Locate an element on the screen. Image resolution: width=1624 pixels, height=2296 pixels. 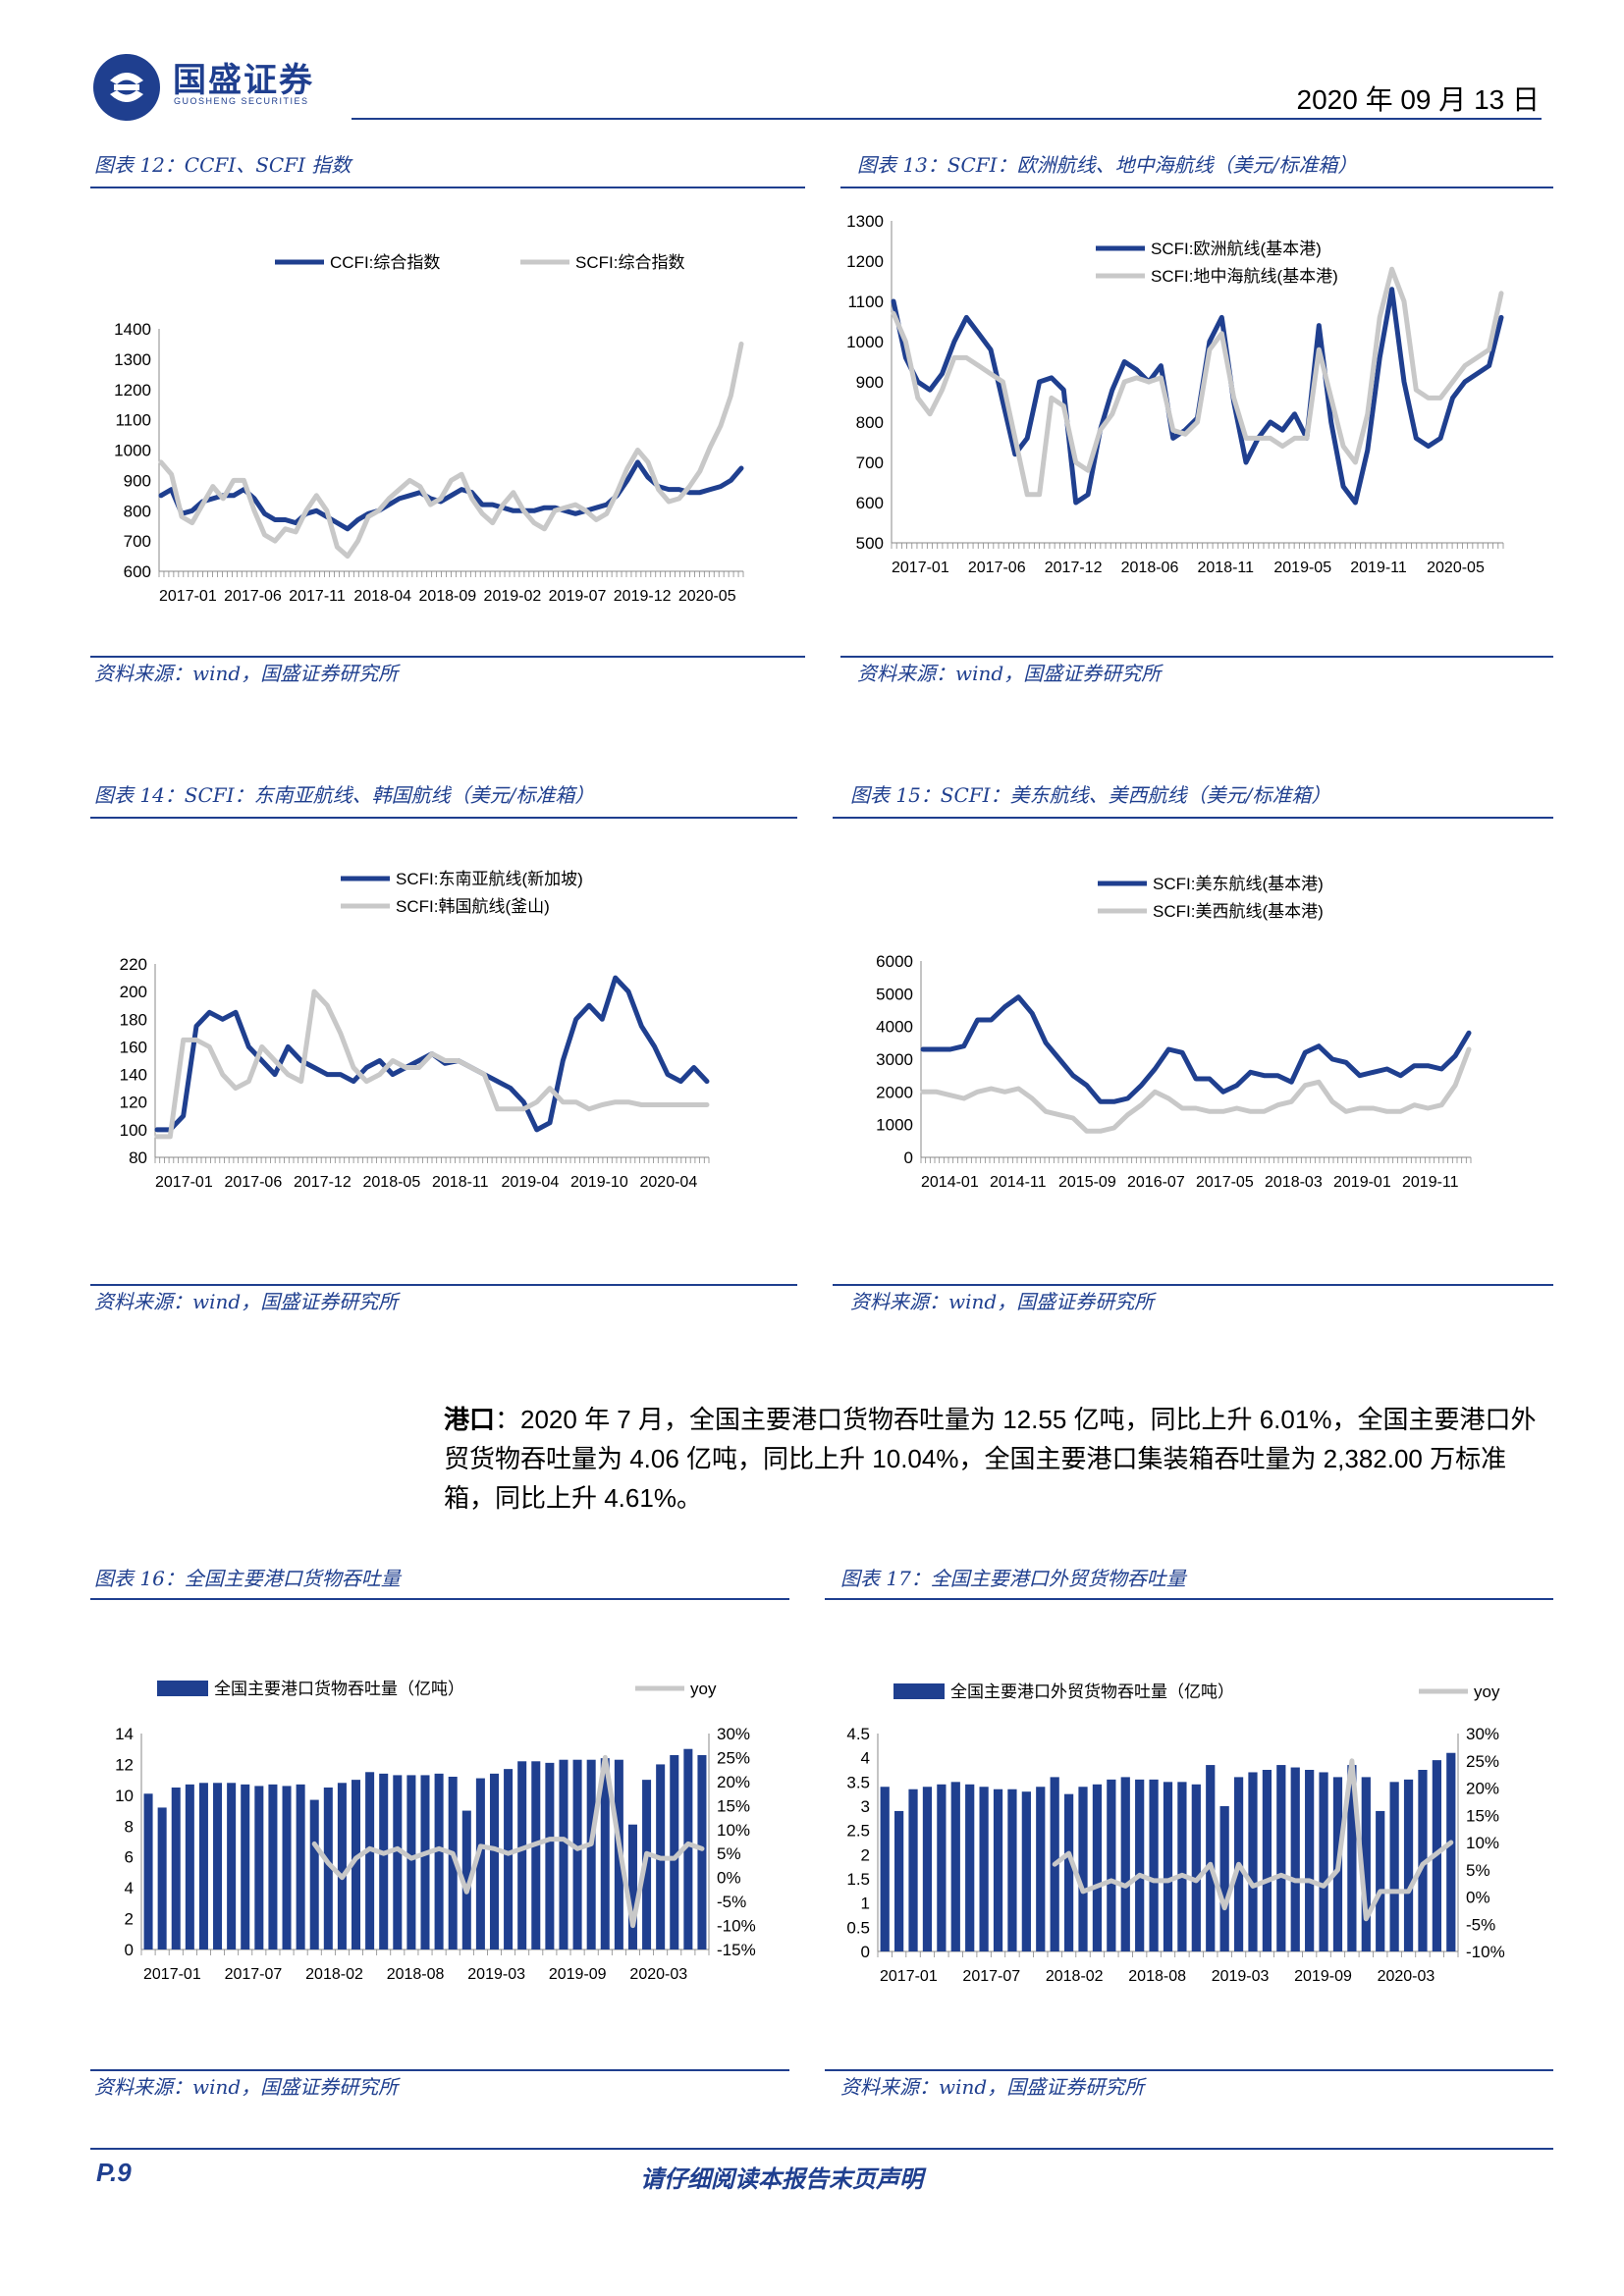
x-tick-label: 2019-01 is located at coordinates (1362, 1182).